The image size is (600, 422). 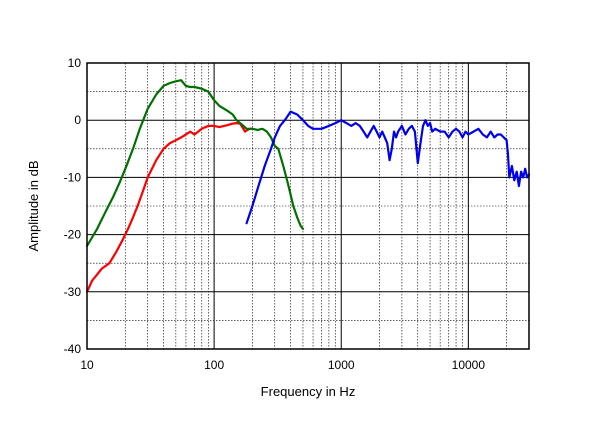 What do you see at coordinates (73, 177) in the screenshot?
I see `y-tick-label: -10` at bounding box center [73, 177].